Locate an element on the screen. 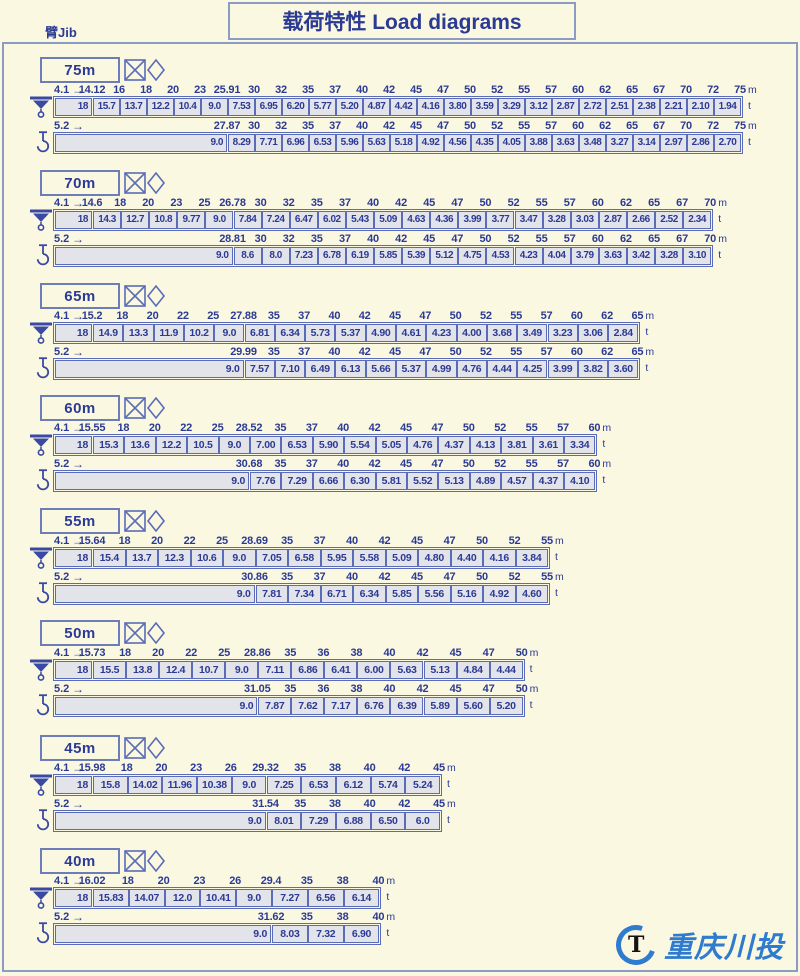 Image resolution: width=800 pixels, height=976 pixels. load-cell: 5.37 is located at coordinates (411, 369).